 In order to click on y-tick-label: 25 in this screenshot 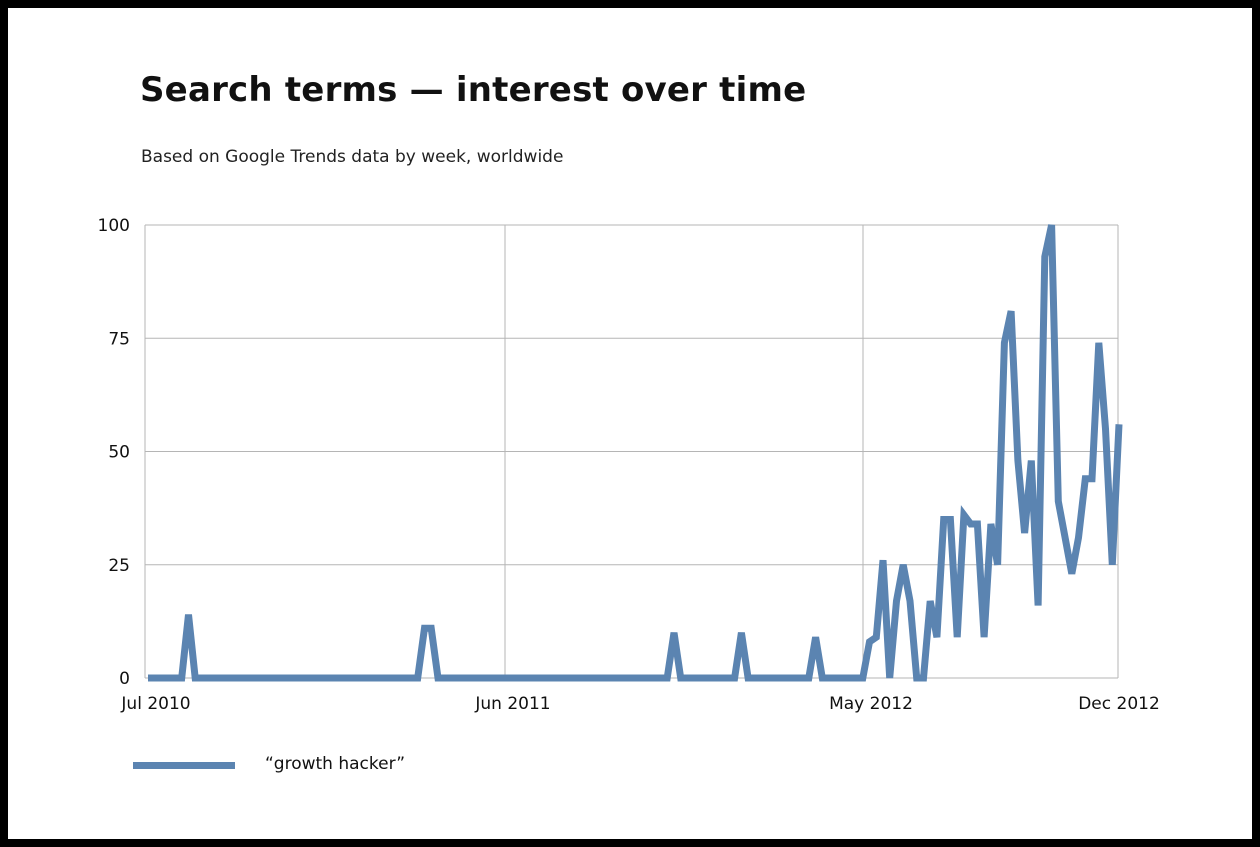, I will do `click(119, 566)`.